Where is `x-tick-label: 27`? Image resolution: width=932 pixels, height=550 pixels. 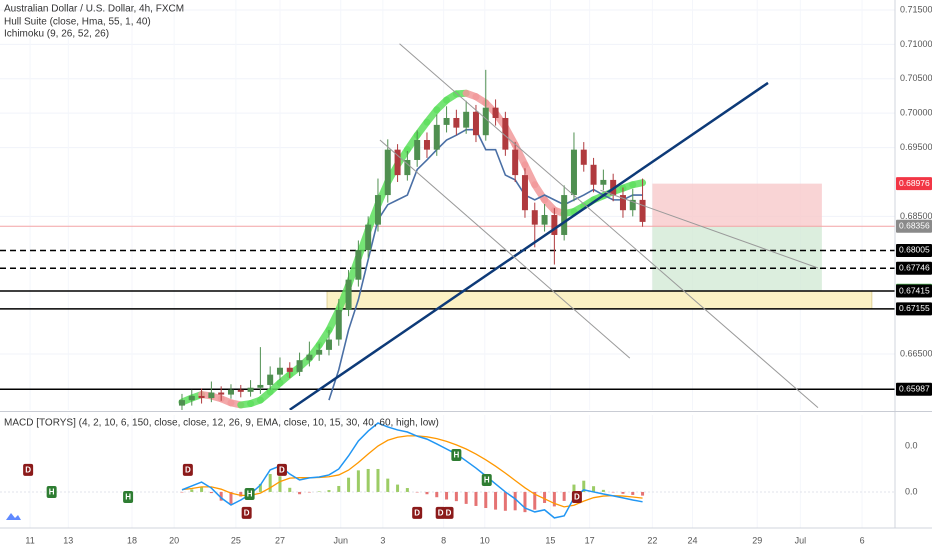
x-tick-label: 27 is located at coordinates (280, 540).